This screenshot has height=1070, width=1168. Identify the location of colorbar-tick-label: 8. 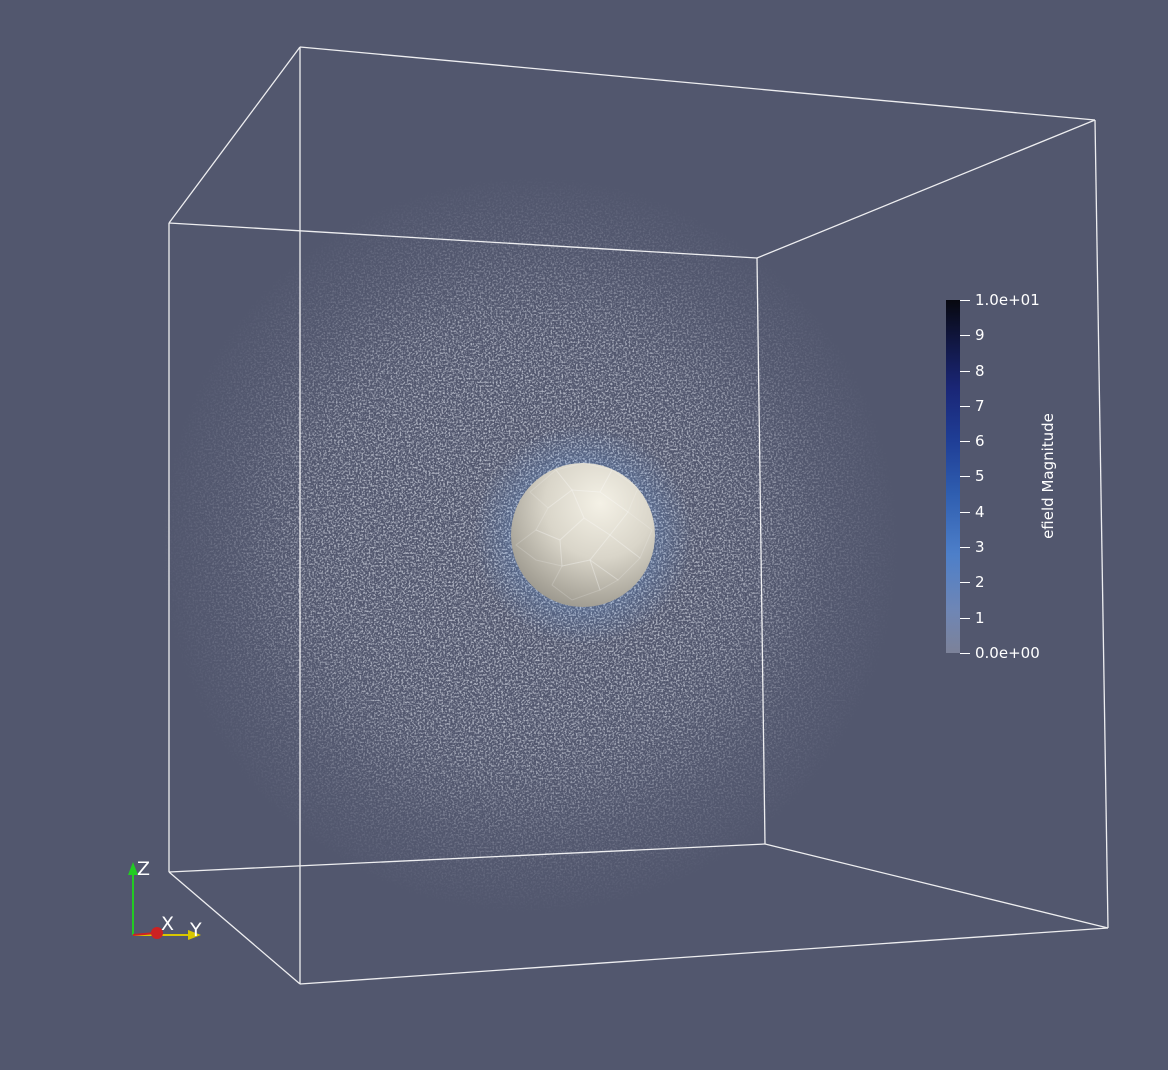
(980, 371).